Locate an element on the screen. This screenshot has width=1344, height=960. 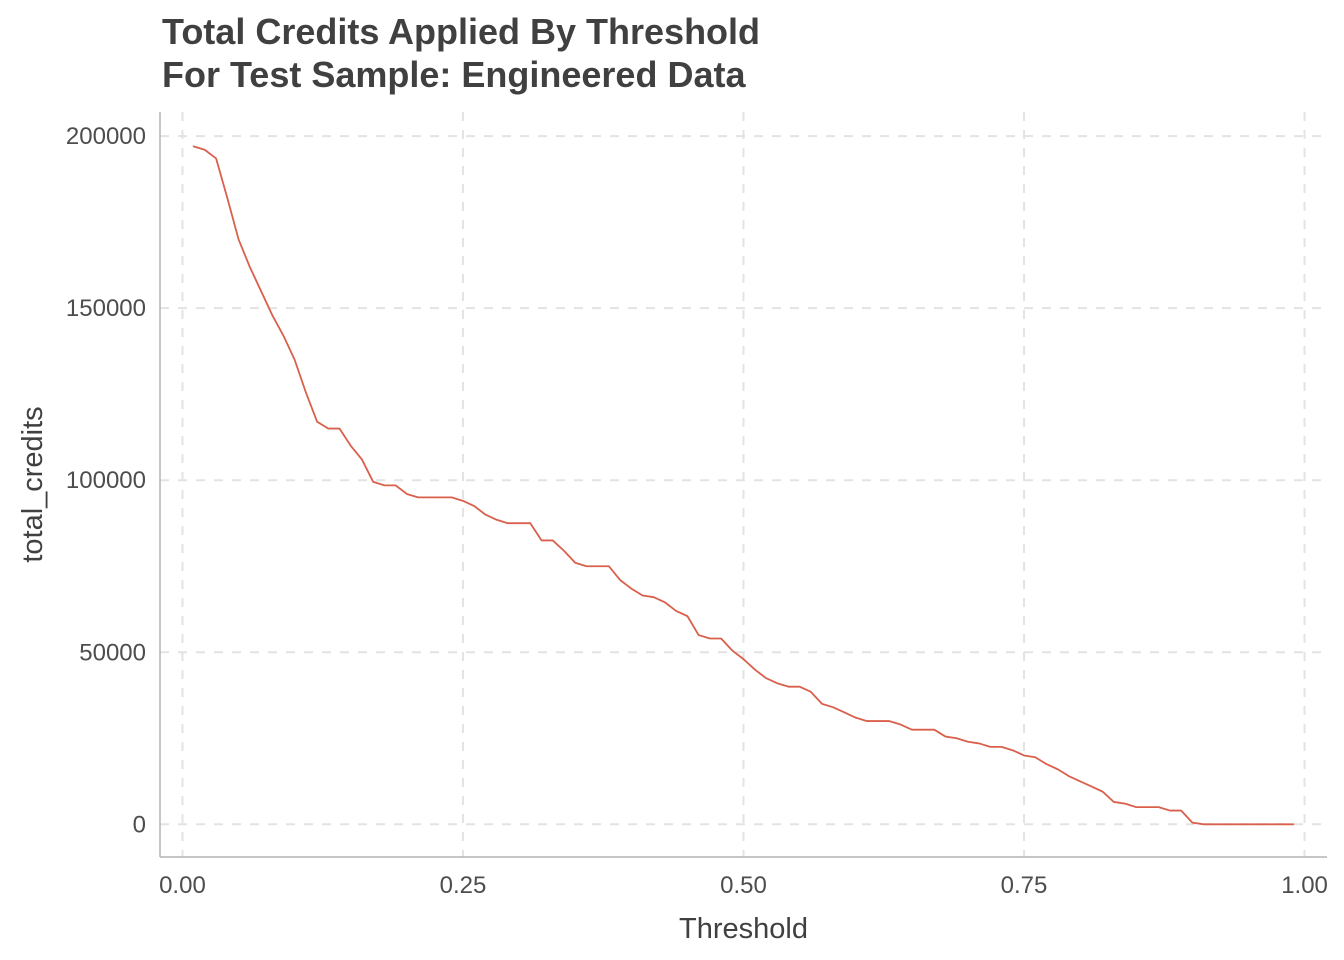
x-tick-label: 0.75 is located at coordinates (1024, 885).